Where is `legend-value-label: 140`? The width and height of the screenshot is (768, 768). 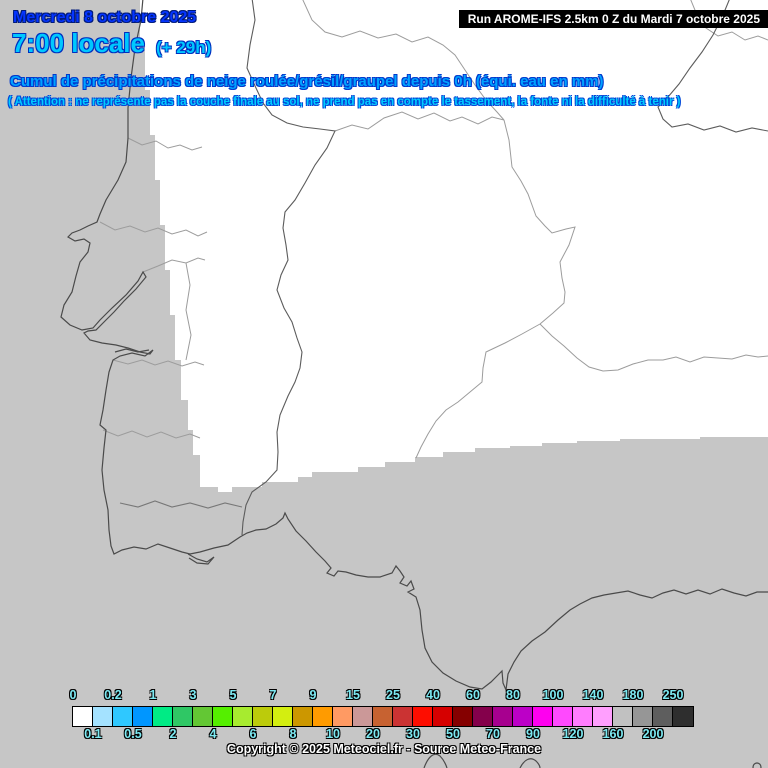
legend-value-label: 140 is located at coordinates (593, 695).